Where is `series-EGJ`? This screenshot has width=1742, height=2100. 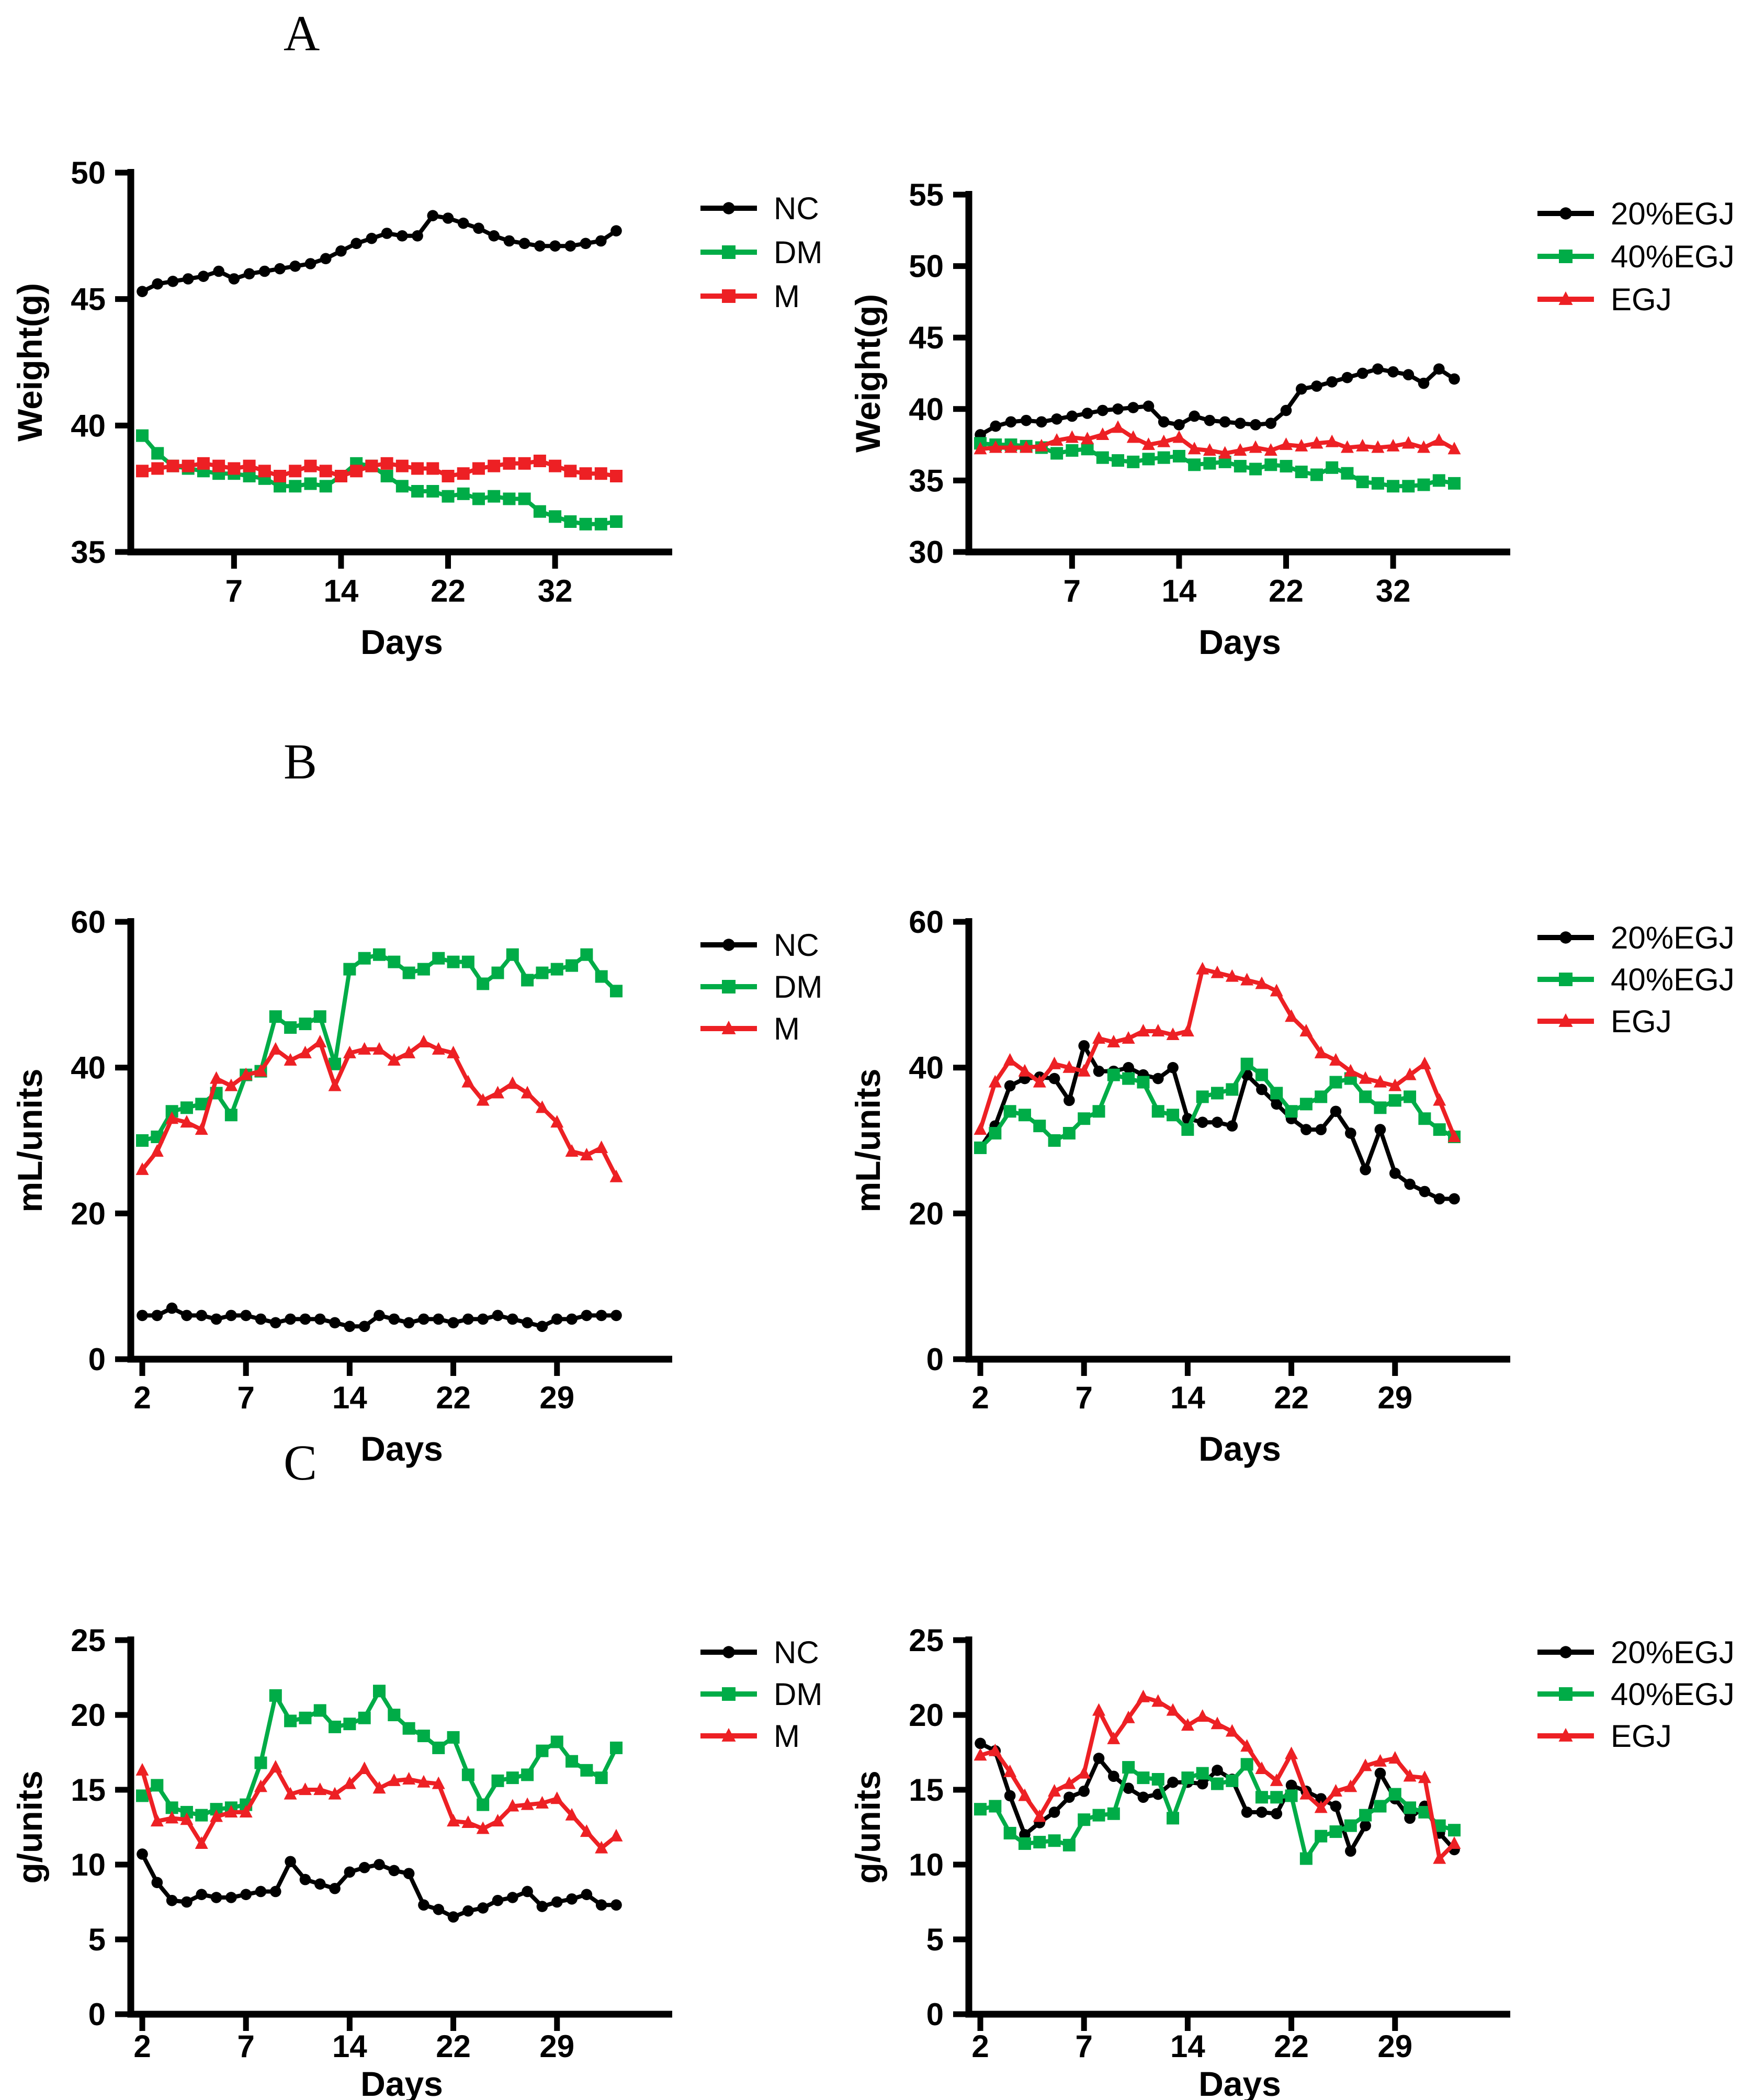 series-EGJ is located at coordinates (1217, 1776).